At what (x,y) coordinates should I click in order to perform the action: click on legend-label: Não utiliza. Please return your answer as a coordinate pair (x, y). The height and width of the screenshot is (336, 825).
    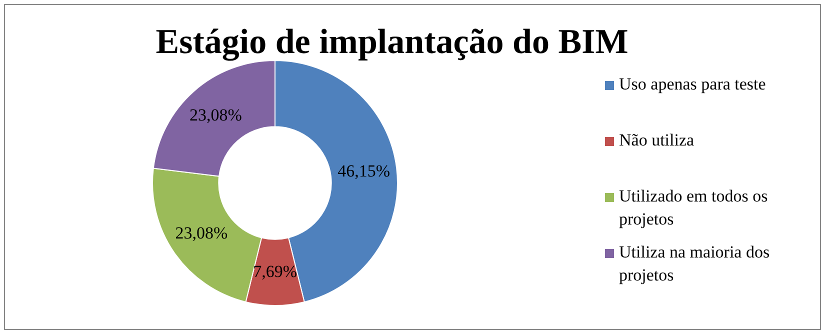
    Looking at the image, I should click on (657, 140).